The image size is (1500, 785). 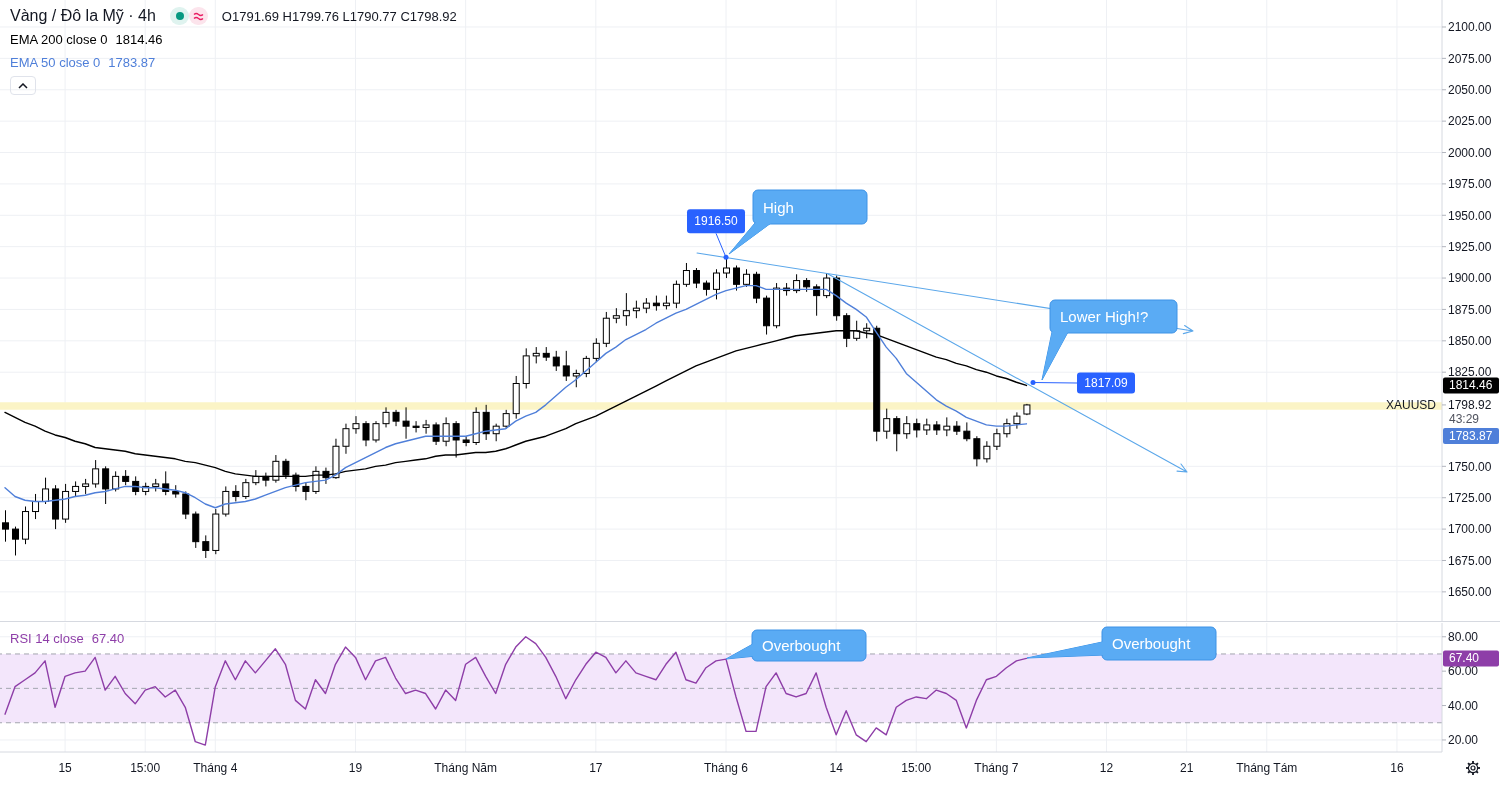 I want to click on annotation: Lower High!?, so click(x=1104, y=316).